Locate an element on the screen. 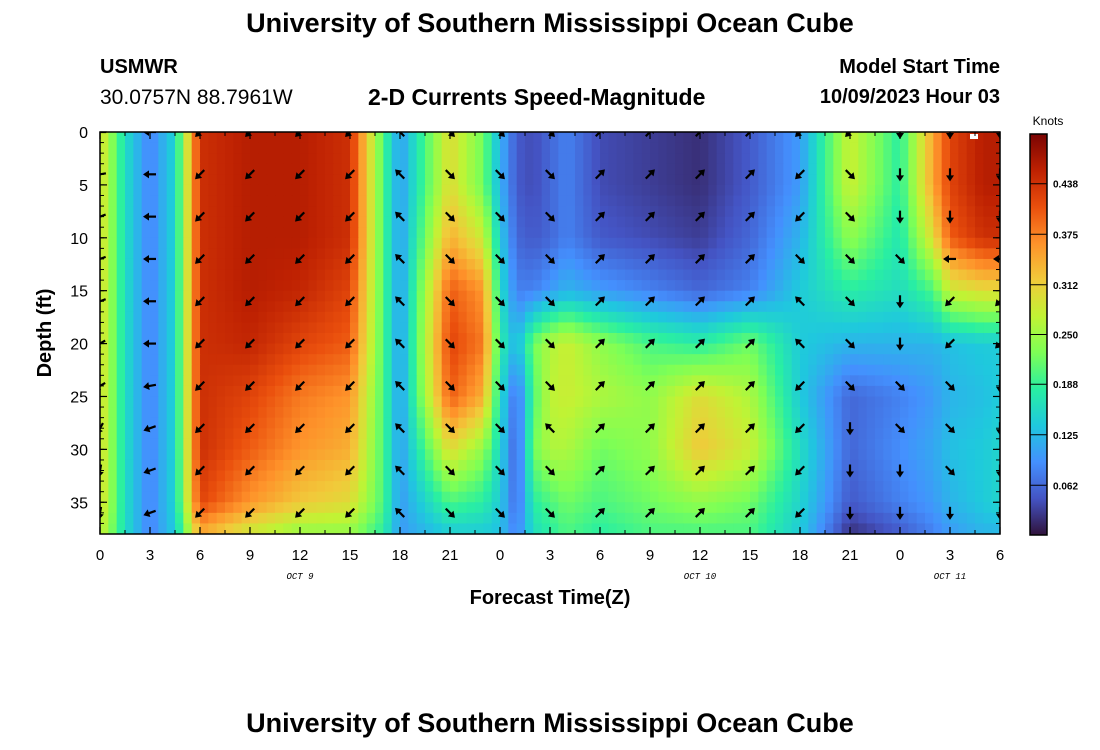  x-tick-label: 6 is located at coordinates (200, 555).